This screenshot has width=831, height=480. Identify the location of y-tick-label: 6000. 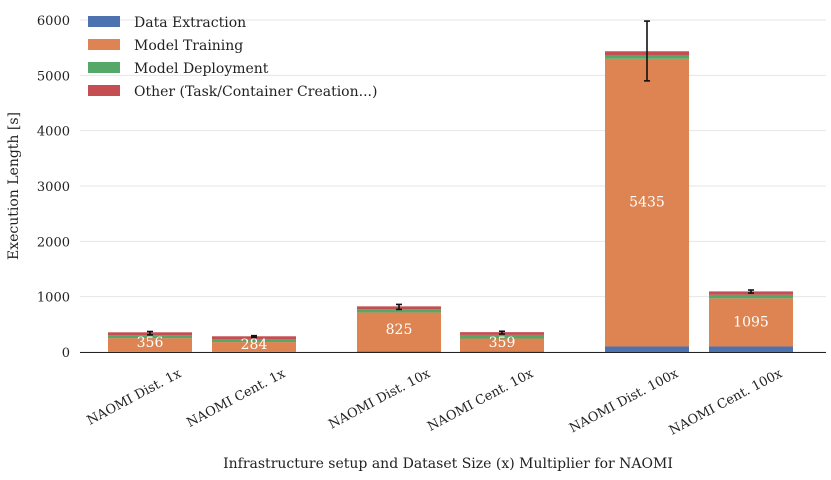
(53, 21).